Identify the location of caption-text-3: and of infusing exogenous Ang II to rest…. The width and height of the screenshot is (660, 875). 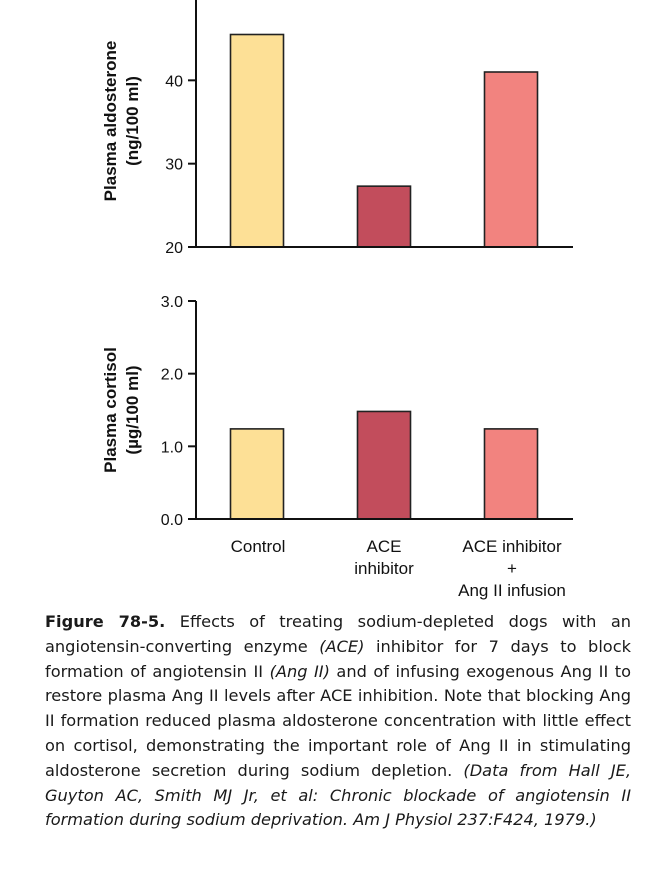
(338, 720).